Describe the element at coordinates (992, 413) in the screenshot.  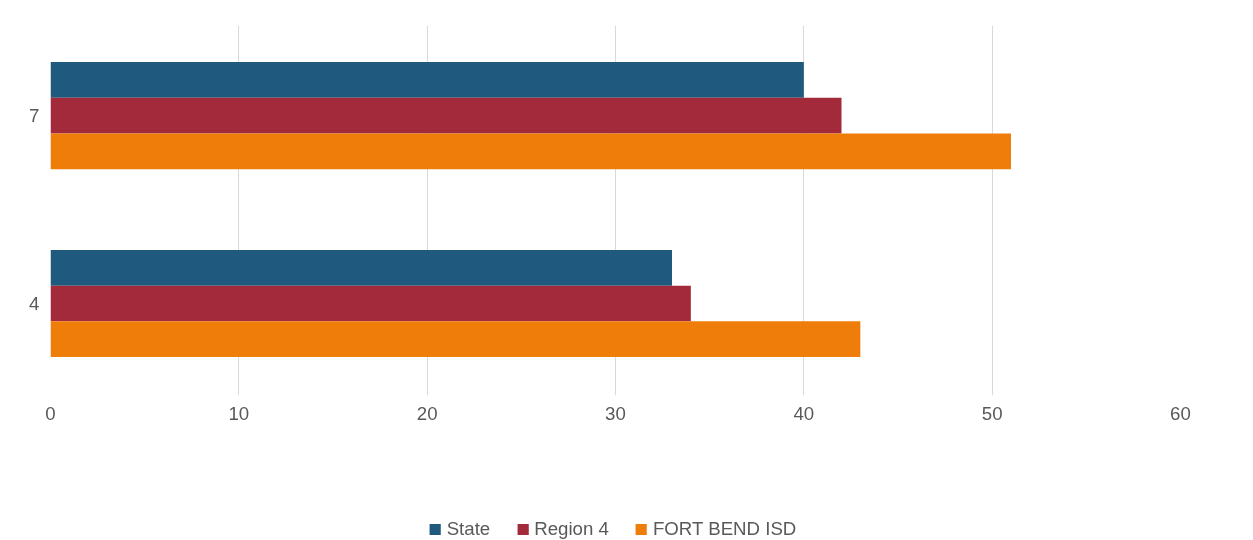
I see `x-tick-label: 50` at that location.